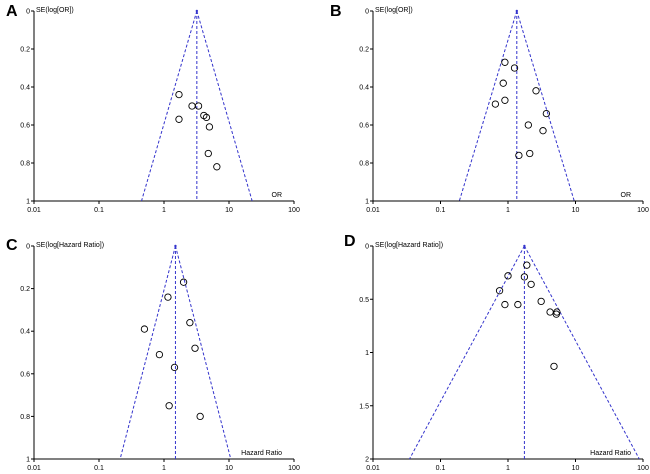 Image resolution: width=650 pixels, height=474 pixels. I want to click on panel-letter: B, so click(336, 11).